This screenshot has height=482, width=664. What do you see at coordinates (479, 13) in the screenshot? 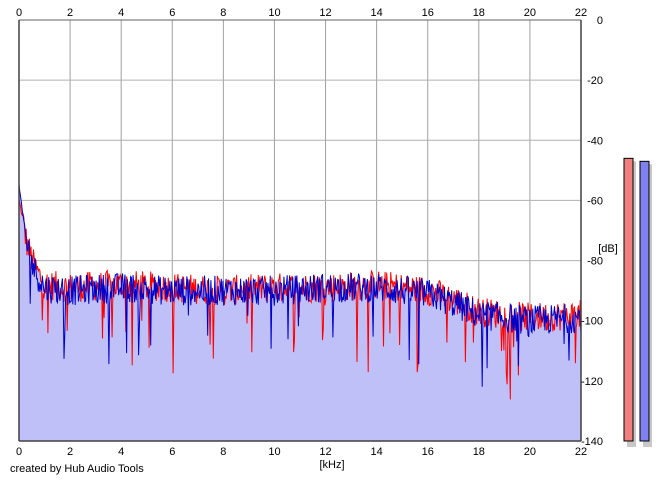
I see `x-tick-label-top: 18` at bounding box center [479, 13].